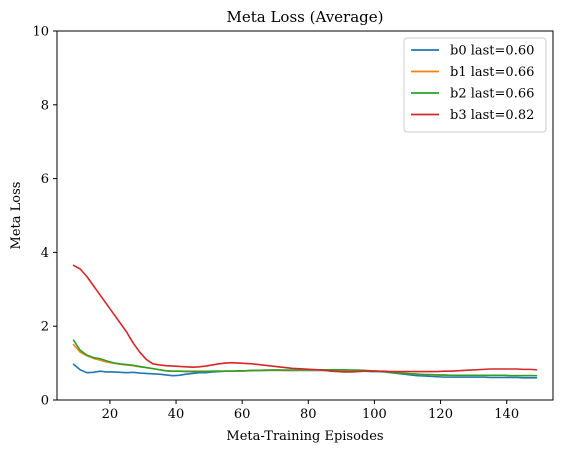 This screenshot has width=562, height=454. What do you see at coordinates (492, 72) in the screenshot?
I see `legend-label: b1 last=0.66` at bounding box center [492, 72].